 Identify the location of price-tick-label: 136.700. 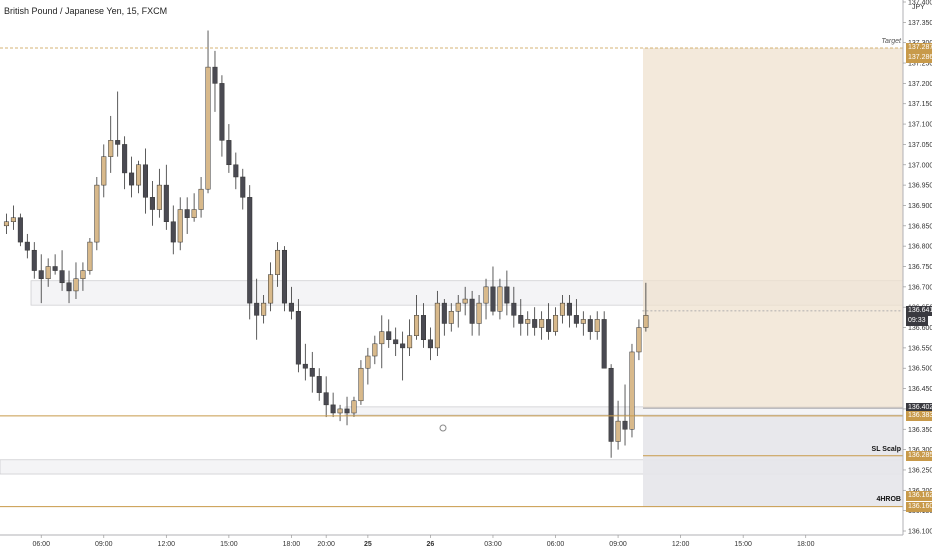
(920, 287).